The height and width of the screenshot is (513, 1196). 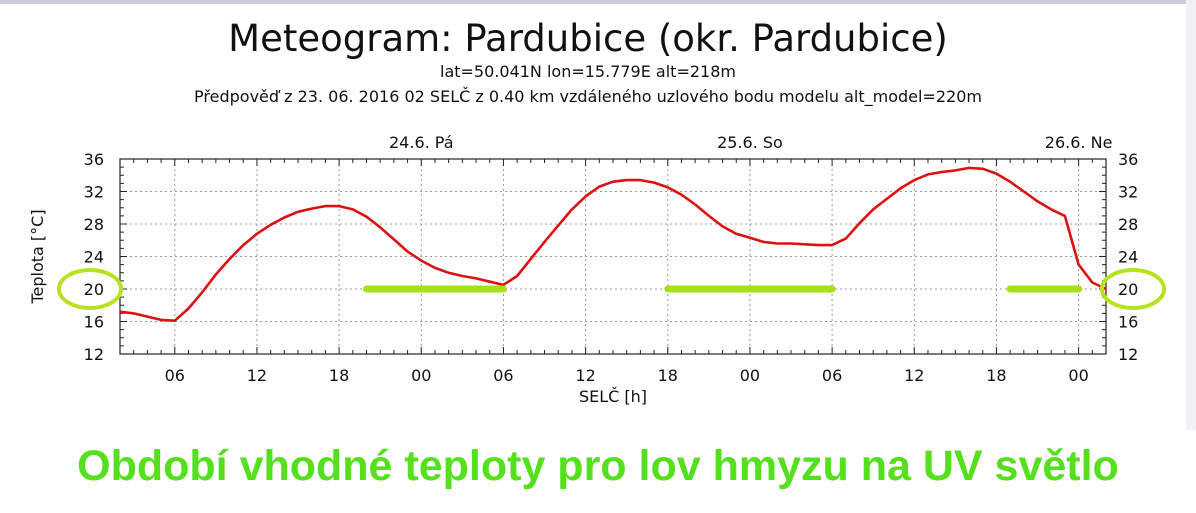 I want to click on y-tick-label-right: 20, so click(x=1128, y=289).